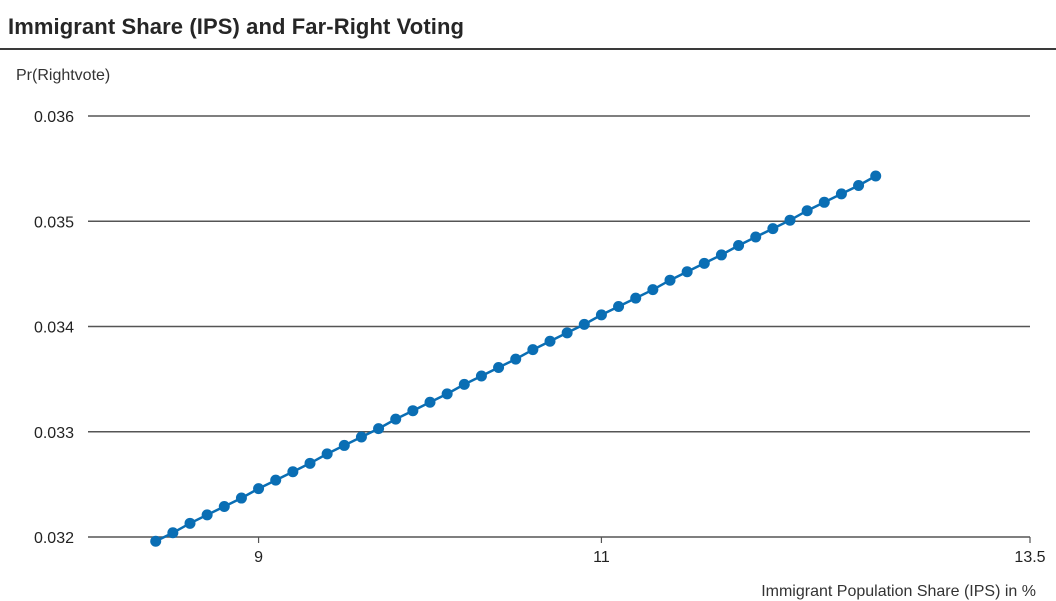 Image resolution: width=1056 pixels, height=601 pixels. I want to click on y-axis-ticks: 0.032 0.033 0.034 0.035 0.036, so click(54, 328).